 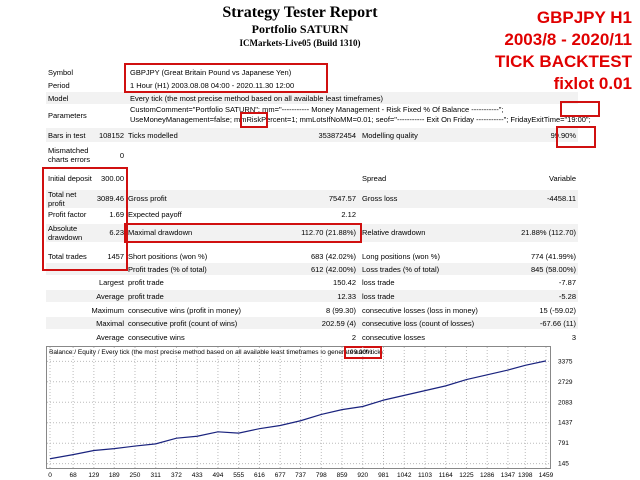 What do you see at coordinates (62, 199) in the screenshot?
I see `label: Total net profit` at bounding box center [62, 199].